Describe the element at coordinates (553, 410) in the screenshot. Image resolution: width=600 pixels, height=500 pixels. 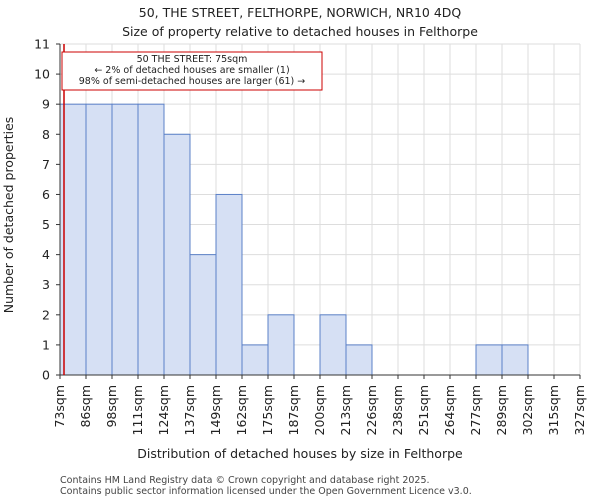
I see `x-tick-label: 315sqm` at that location.